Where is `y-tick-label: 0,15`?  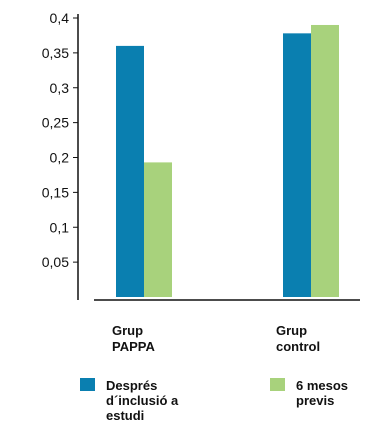
y-tick-label: 0,15 is located at coordinates (55, 192).